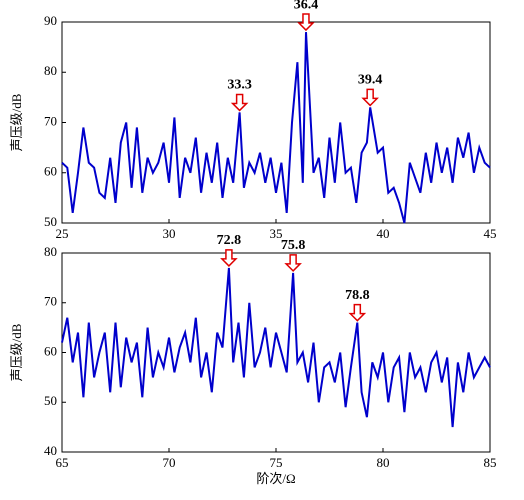 The width and height of the screenshot is (524, 500). What do you see at coordinates (275, 478) in the screenshot?
I see `x-axis-label: 阶次/Ω` at bounding box center [275, 478].